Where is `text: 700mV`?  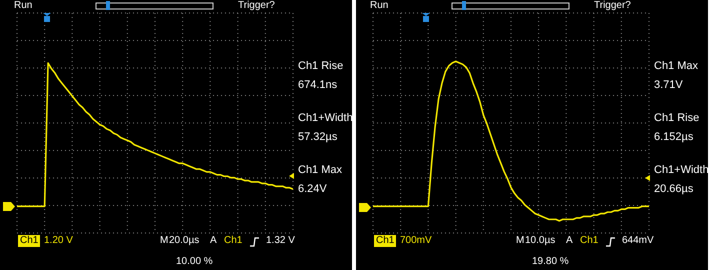
text: 700mV is located at coordinates (416, 241).